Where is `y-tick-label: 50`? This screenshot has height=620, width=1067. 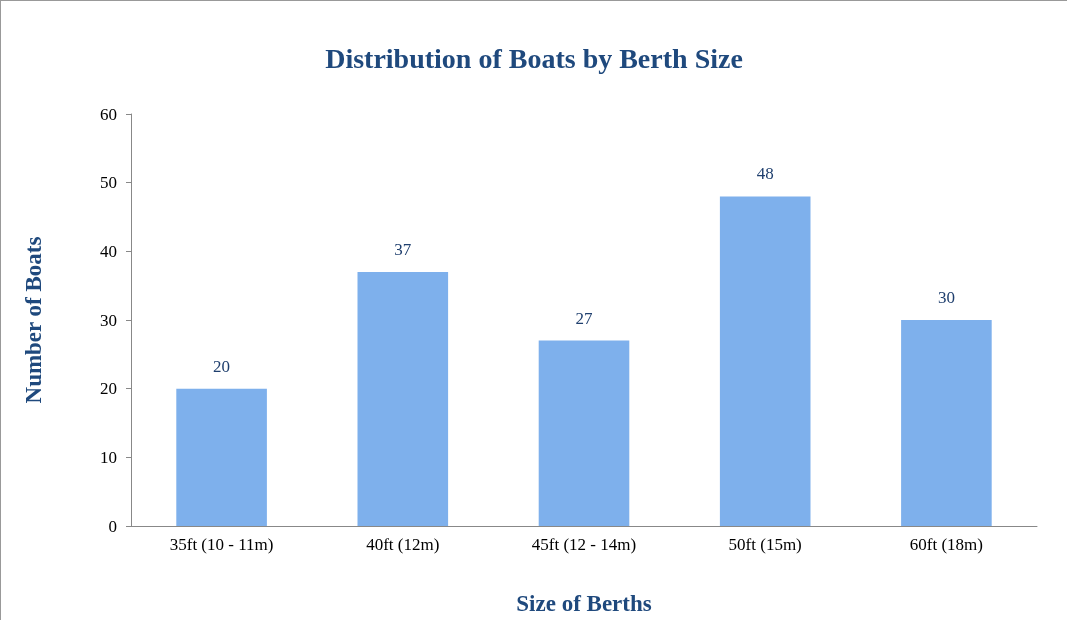 y-tick-label: 50 is located at coordinates (108, 183).